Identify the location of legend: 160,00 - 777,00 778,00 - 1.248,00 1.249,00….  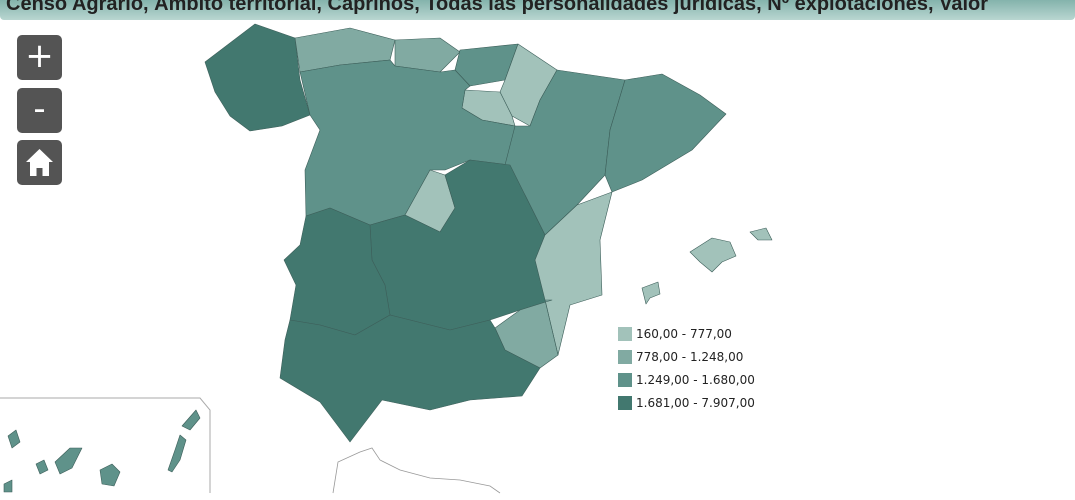
(686, 368).